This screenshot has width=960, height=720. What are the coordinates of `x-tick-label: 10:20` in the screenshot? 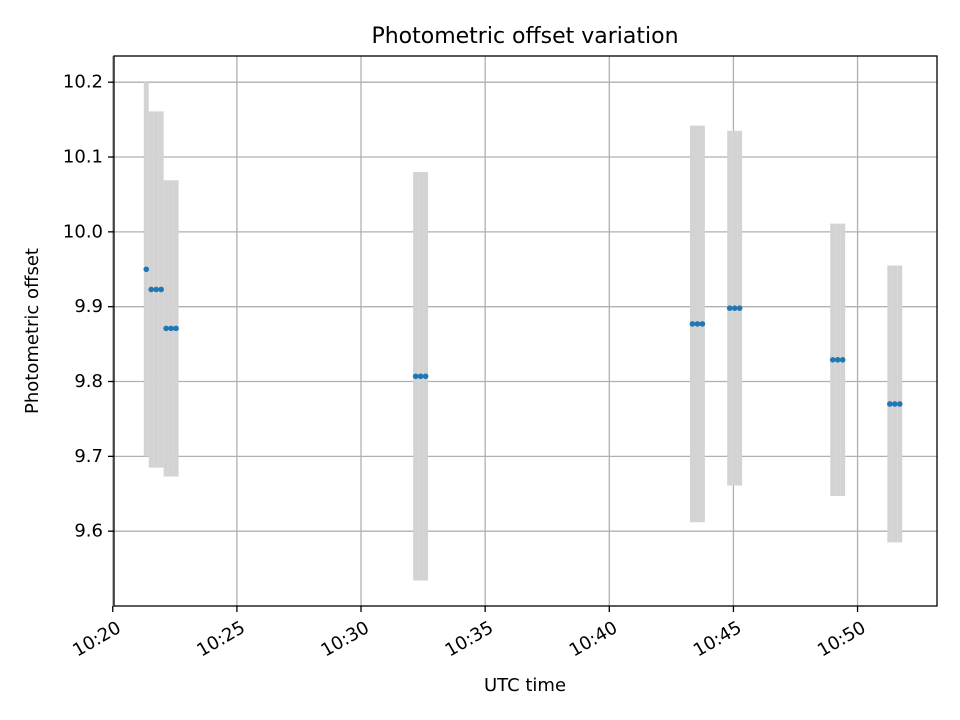 It's located at (96, 639).